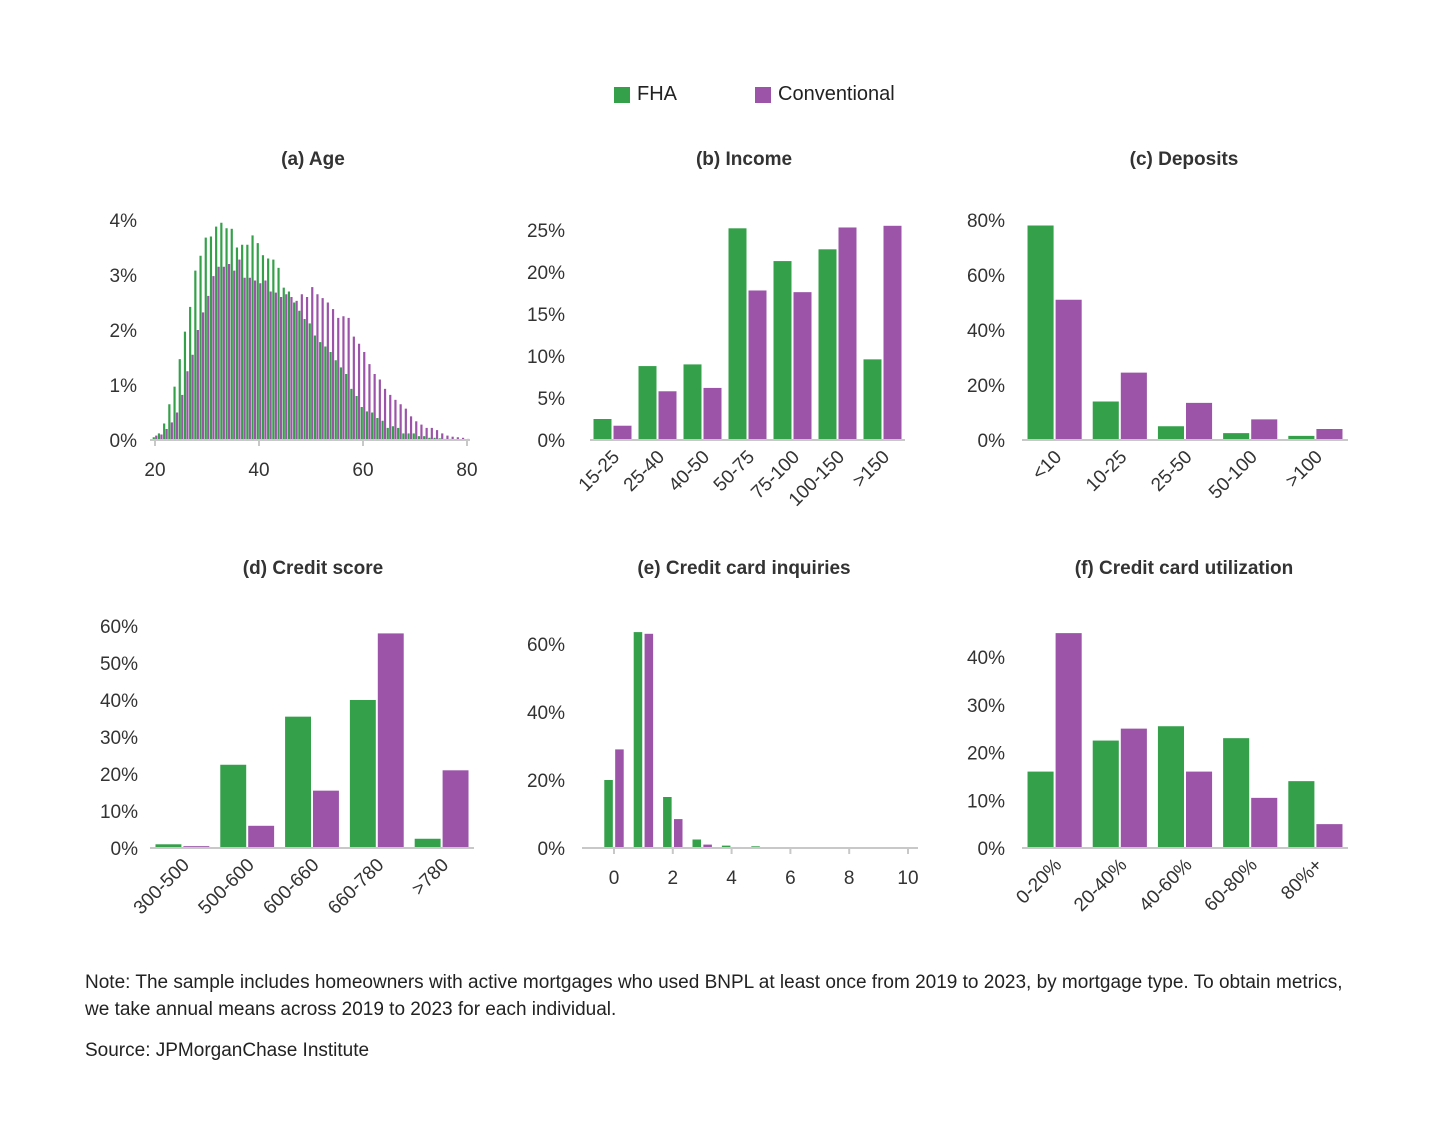 The height and width of the screenshot is (1146, 1440). Describe the element at coordinates (986, 221) in the screenshot. I see `y-tick-label: 80%` at that location.